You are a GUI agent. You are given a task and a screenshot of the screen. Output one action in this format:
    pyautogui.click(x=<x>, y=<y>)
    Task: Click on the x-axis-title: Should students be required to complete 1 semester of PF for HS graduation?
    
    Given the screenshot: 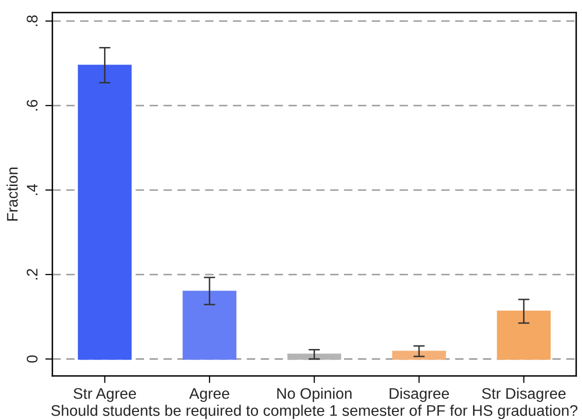 What is the action you would take?
    pyautogui.click(x=314, y=411)
    